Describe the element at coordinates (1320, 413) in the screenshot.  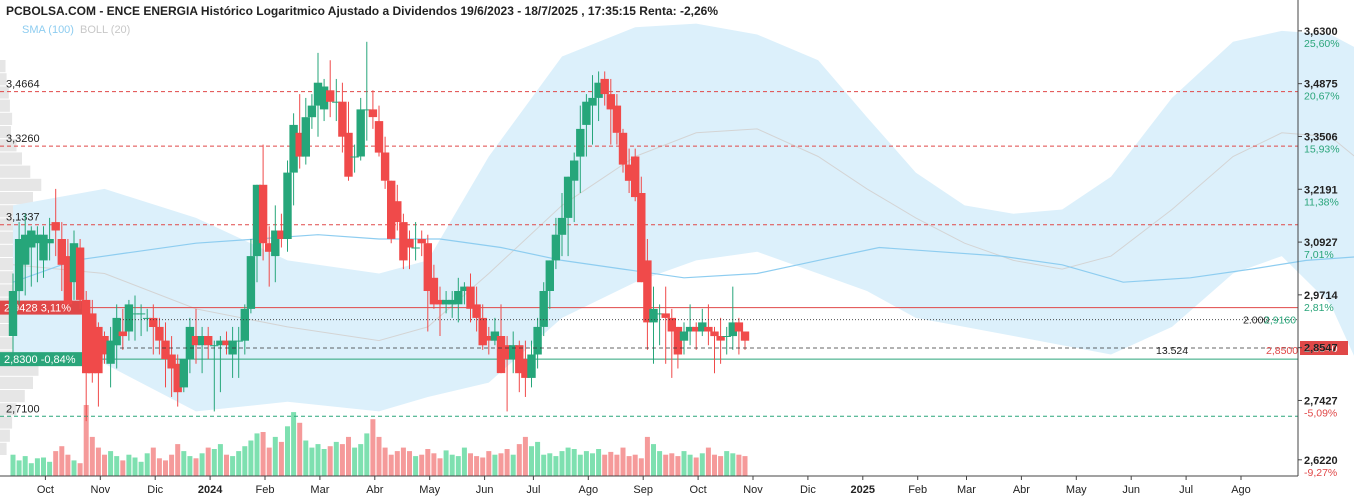
I see `y-tick-pct: -5,09%` at that location.